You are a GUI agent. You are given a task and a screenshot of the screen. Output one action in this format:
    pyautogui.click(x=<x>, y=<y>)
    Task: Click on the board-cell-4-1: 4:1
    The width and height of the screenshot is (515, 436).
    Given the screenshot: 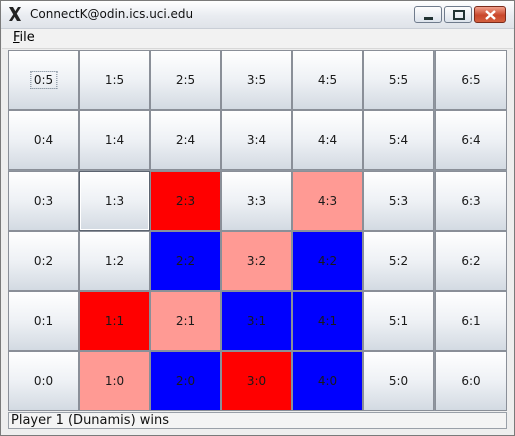 What is the action you would take?
    pyautogui.click(x=327, y=321)
    